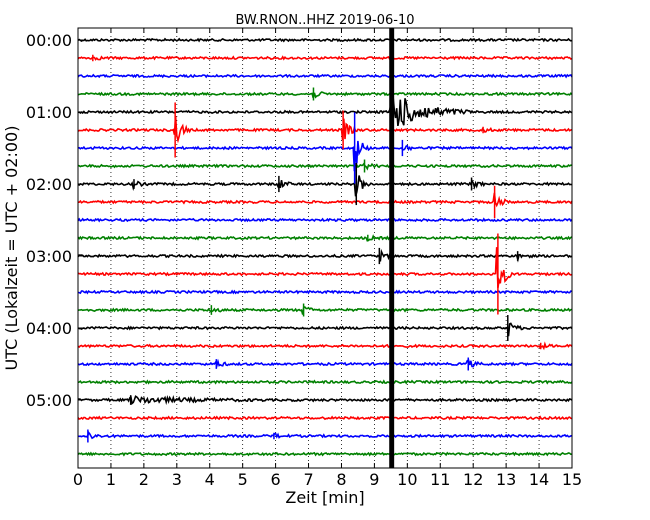  I want to click on x-tick-label: 11, so click(440, 479).